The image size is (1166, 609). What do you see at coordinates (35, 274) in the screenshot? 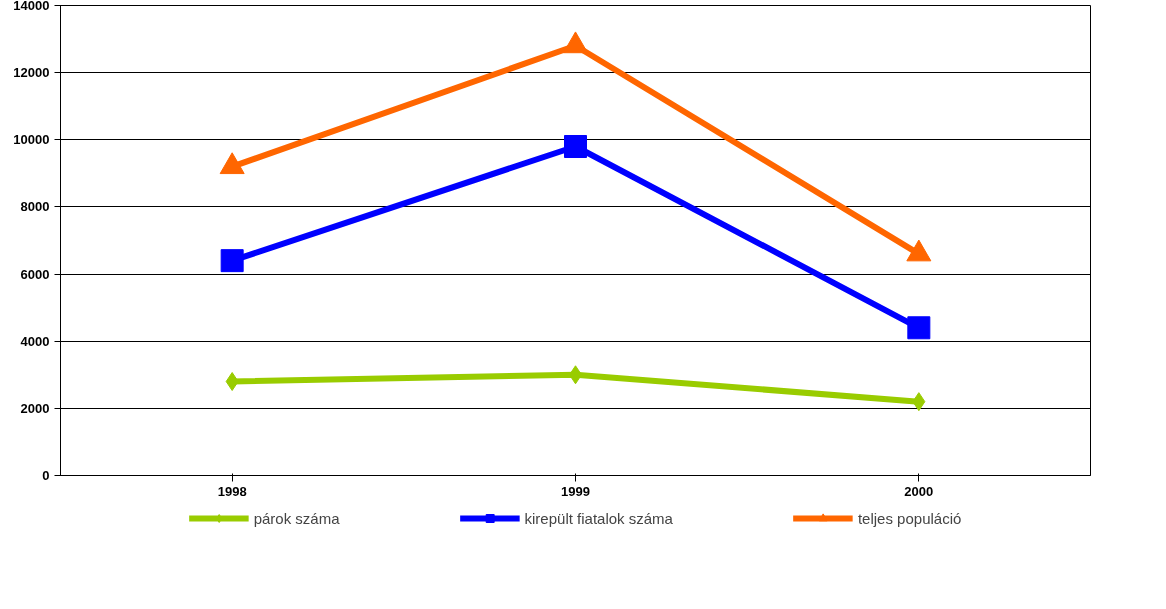
I see `y-tick-label: 6000` at bounding box center [35, 274].